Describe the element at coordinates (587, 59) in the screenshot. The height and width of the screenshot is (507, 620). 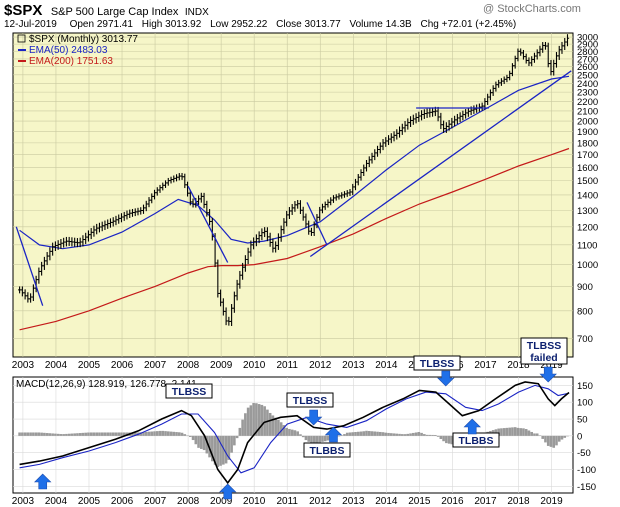
I see `price-y-tick-label: 2700` at that location.